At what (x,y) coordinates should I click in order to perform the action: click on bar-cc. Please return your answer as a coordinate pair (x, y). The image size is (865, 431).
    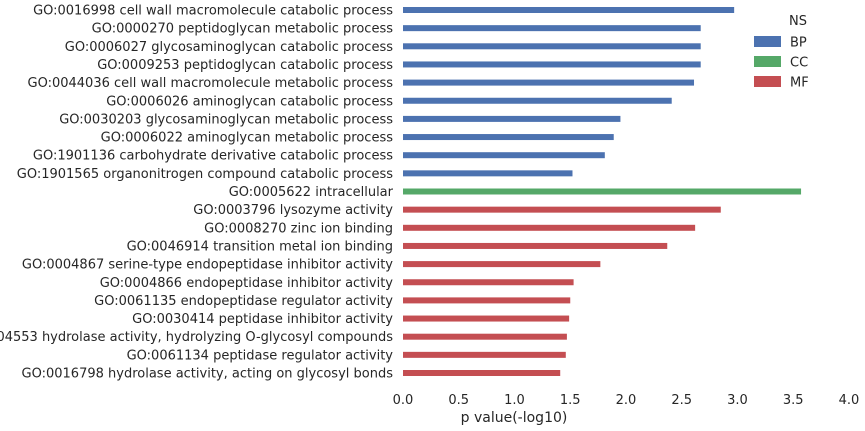
    Looking at the image, I should click on (602, 191).